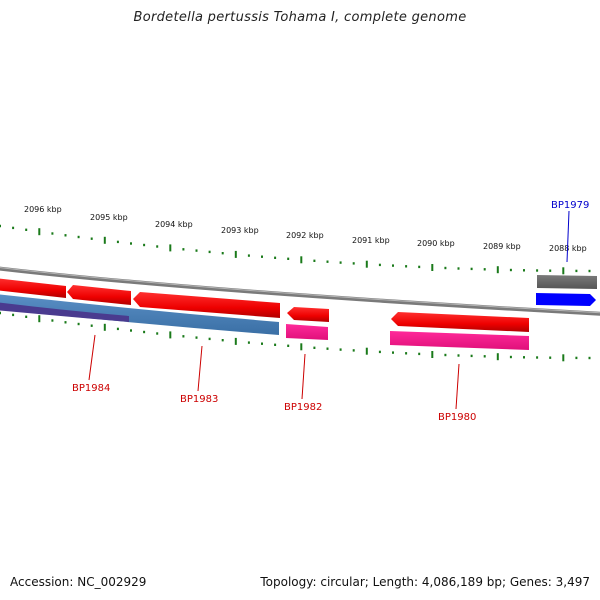 The width and height of the screenshot is (600, 600). Describe the element at coordinates (91, 364) in the screenshot. I see `gene-label-bp1984: BP1984` at that location.